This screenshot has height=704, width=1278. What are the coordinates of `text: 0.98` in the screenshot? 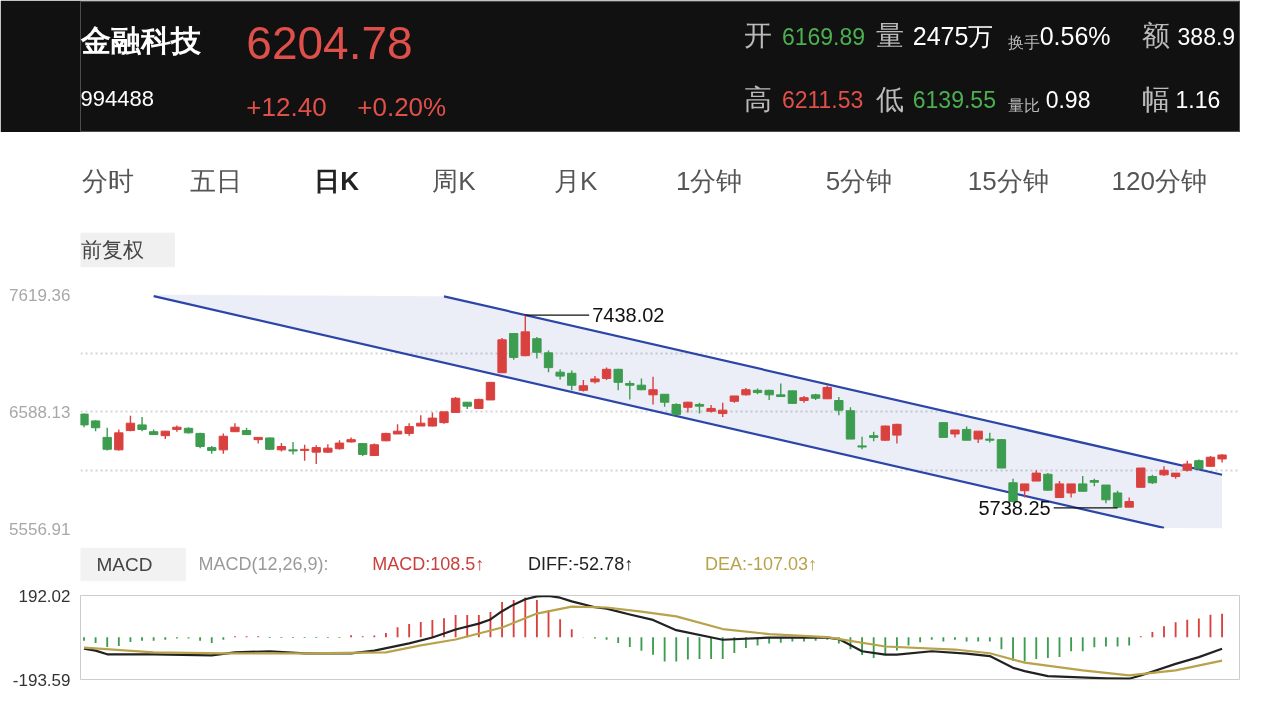 It's located at (1068, 100).